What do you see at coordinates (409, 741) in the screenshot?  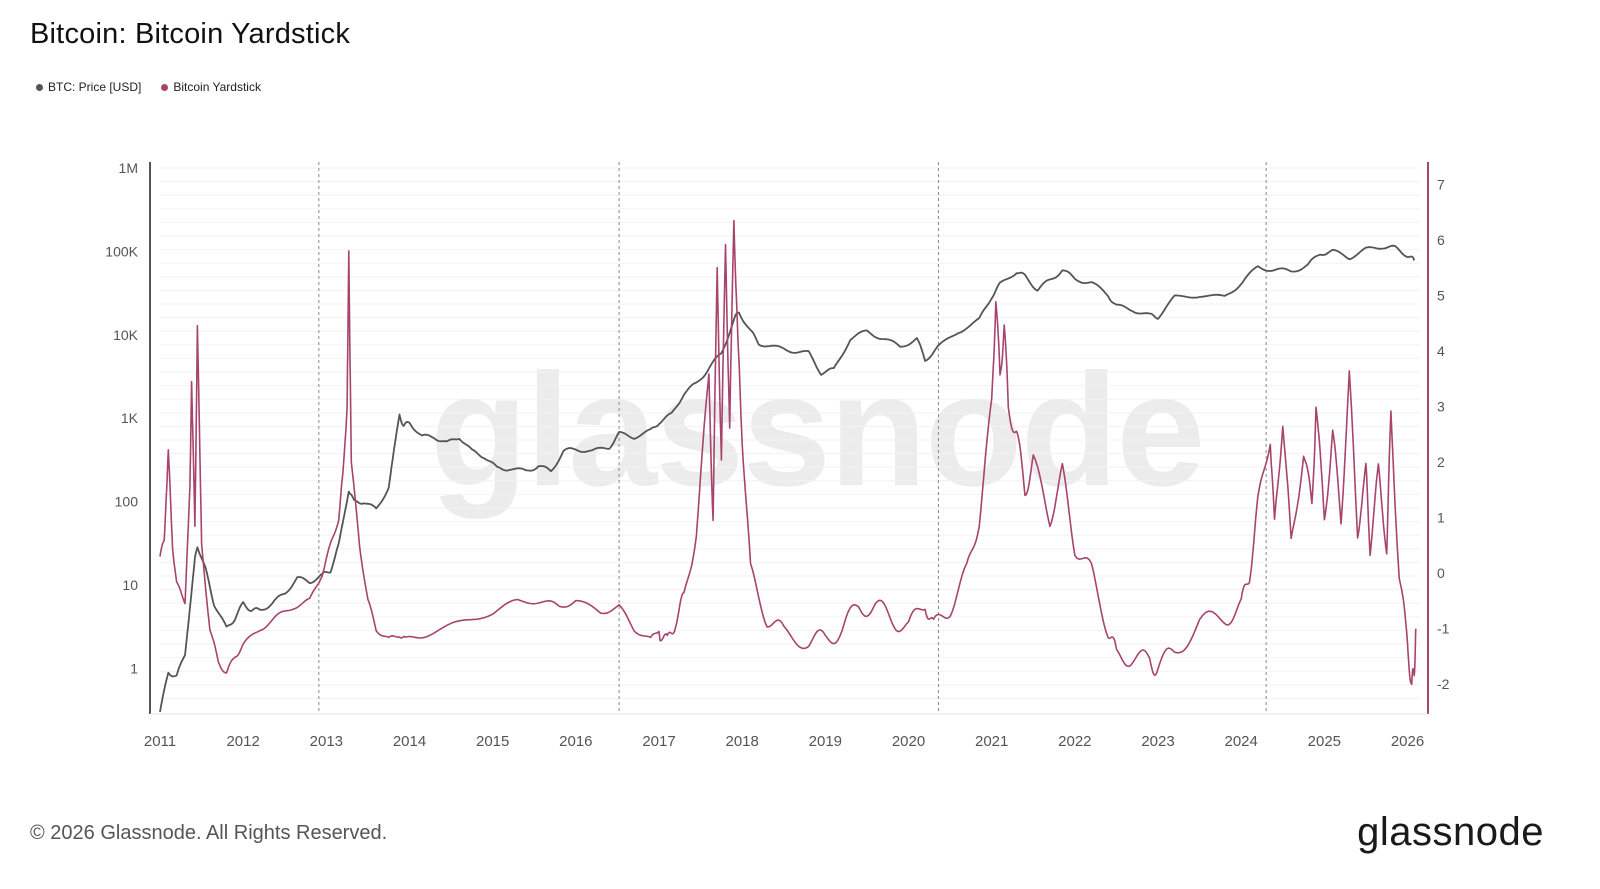 I see `x-tick-label: 2014` at bounding box center [409, 741].